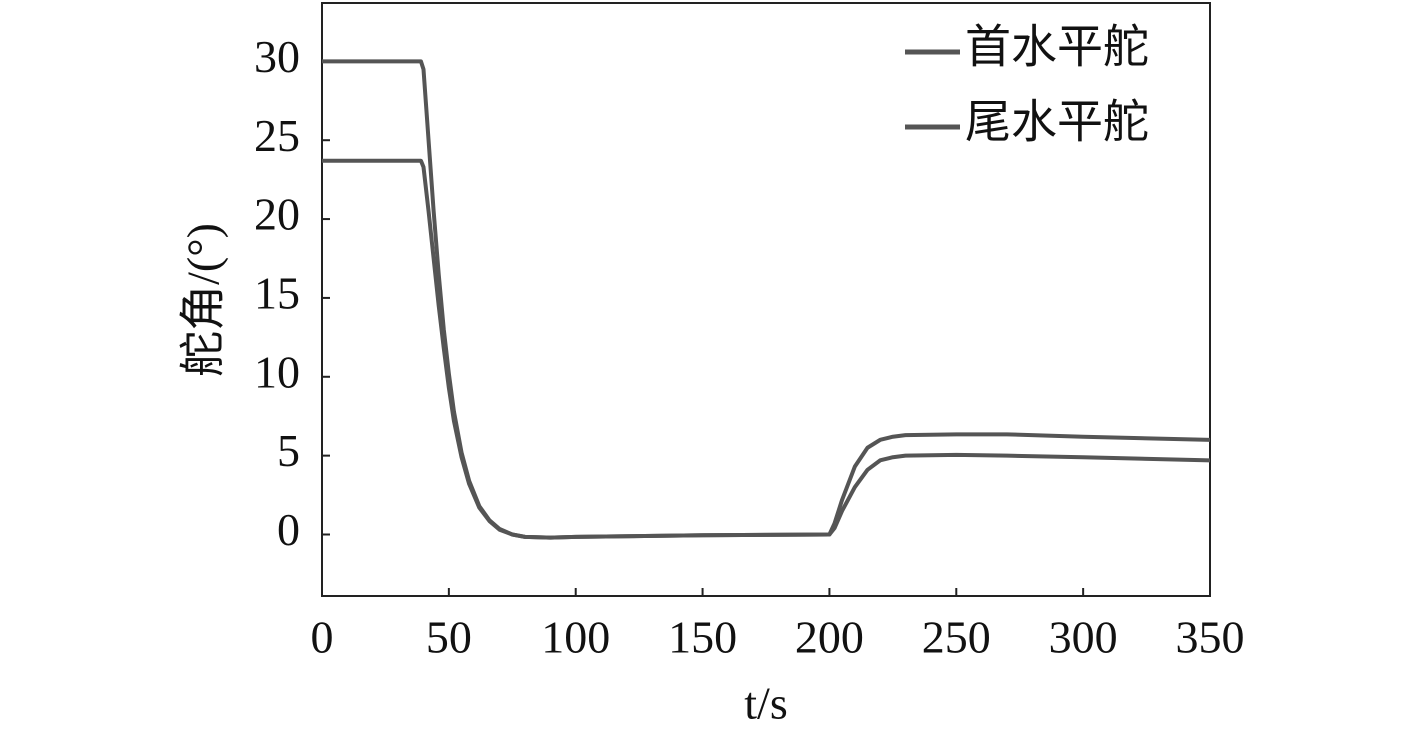 This screenshot has height=732, width=1417. What do you see at coordinates (1083, 637) in the screenshot?
I see `x-tick-label: 300` at bounding box center [1083, 637].